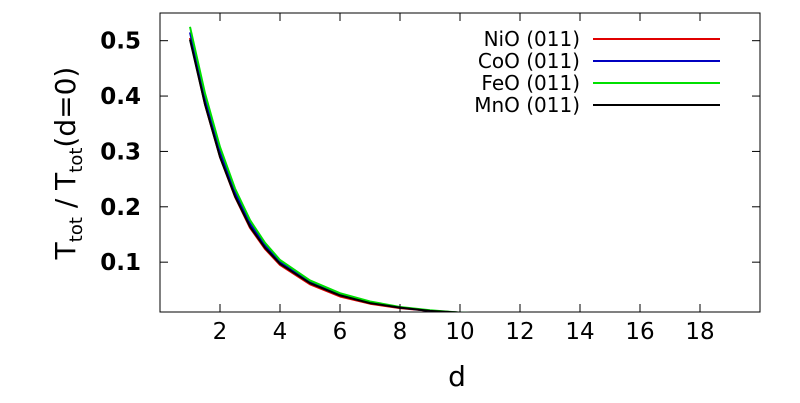 The height and width of the screenshot is (403, 800). I want to click on y-axis-title: Ttot / Ttot(d=0), so click(68, 164).